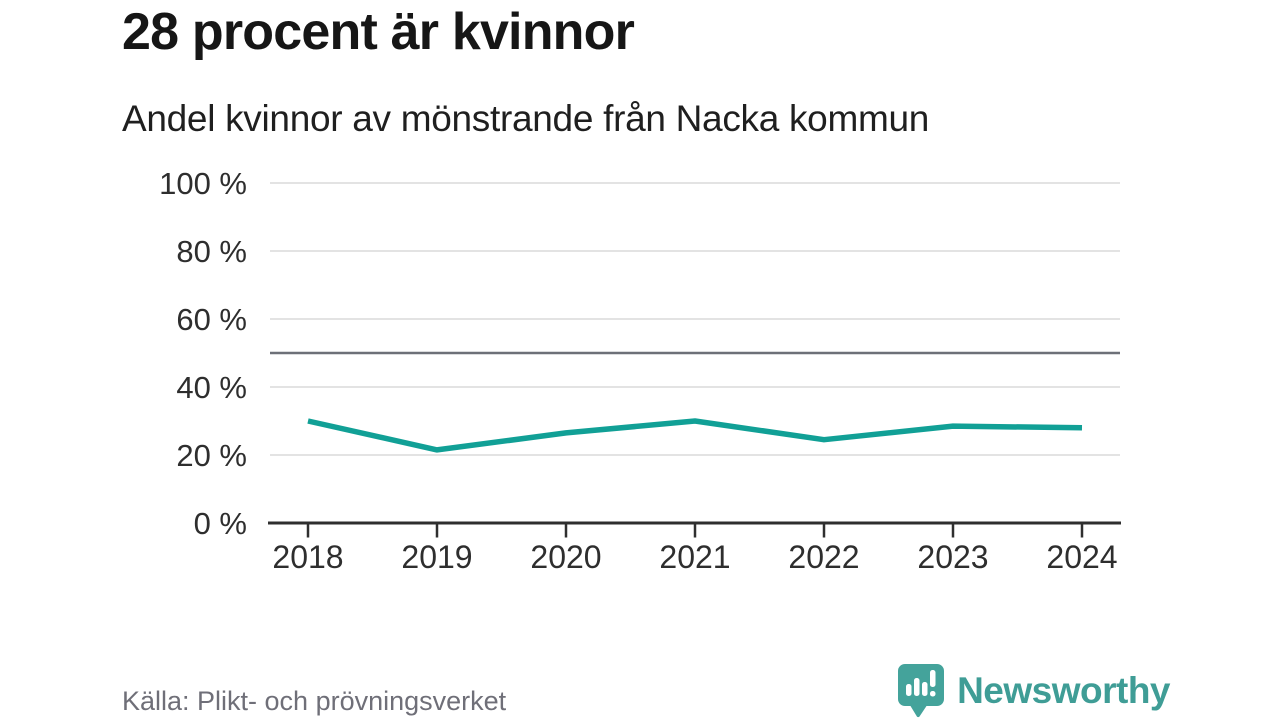 The image size is (1280, 720). What do you see at coordinates (203, 183) in the screenshot?
I see `y-tick-label: 100 %` at bounding box center [203, 183].